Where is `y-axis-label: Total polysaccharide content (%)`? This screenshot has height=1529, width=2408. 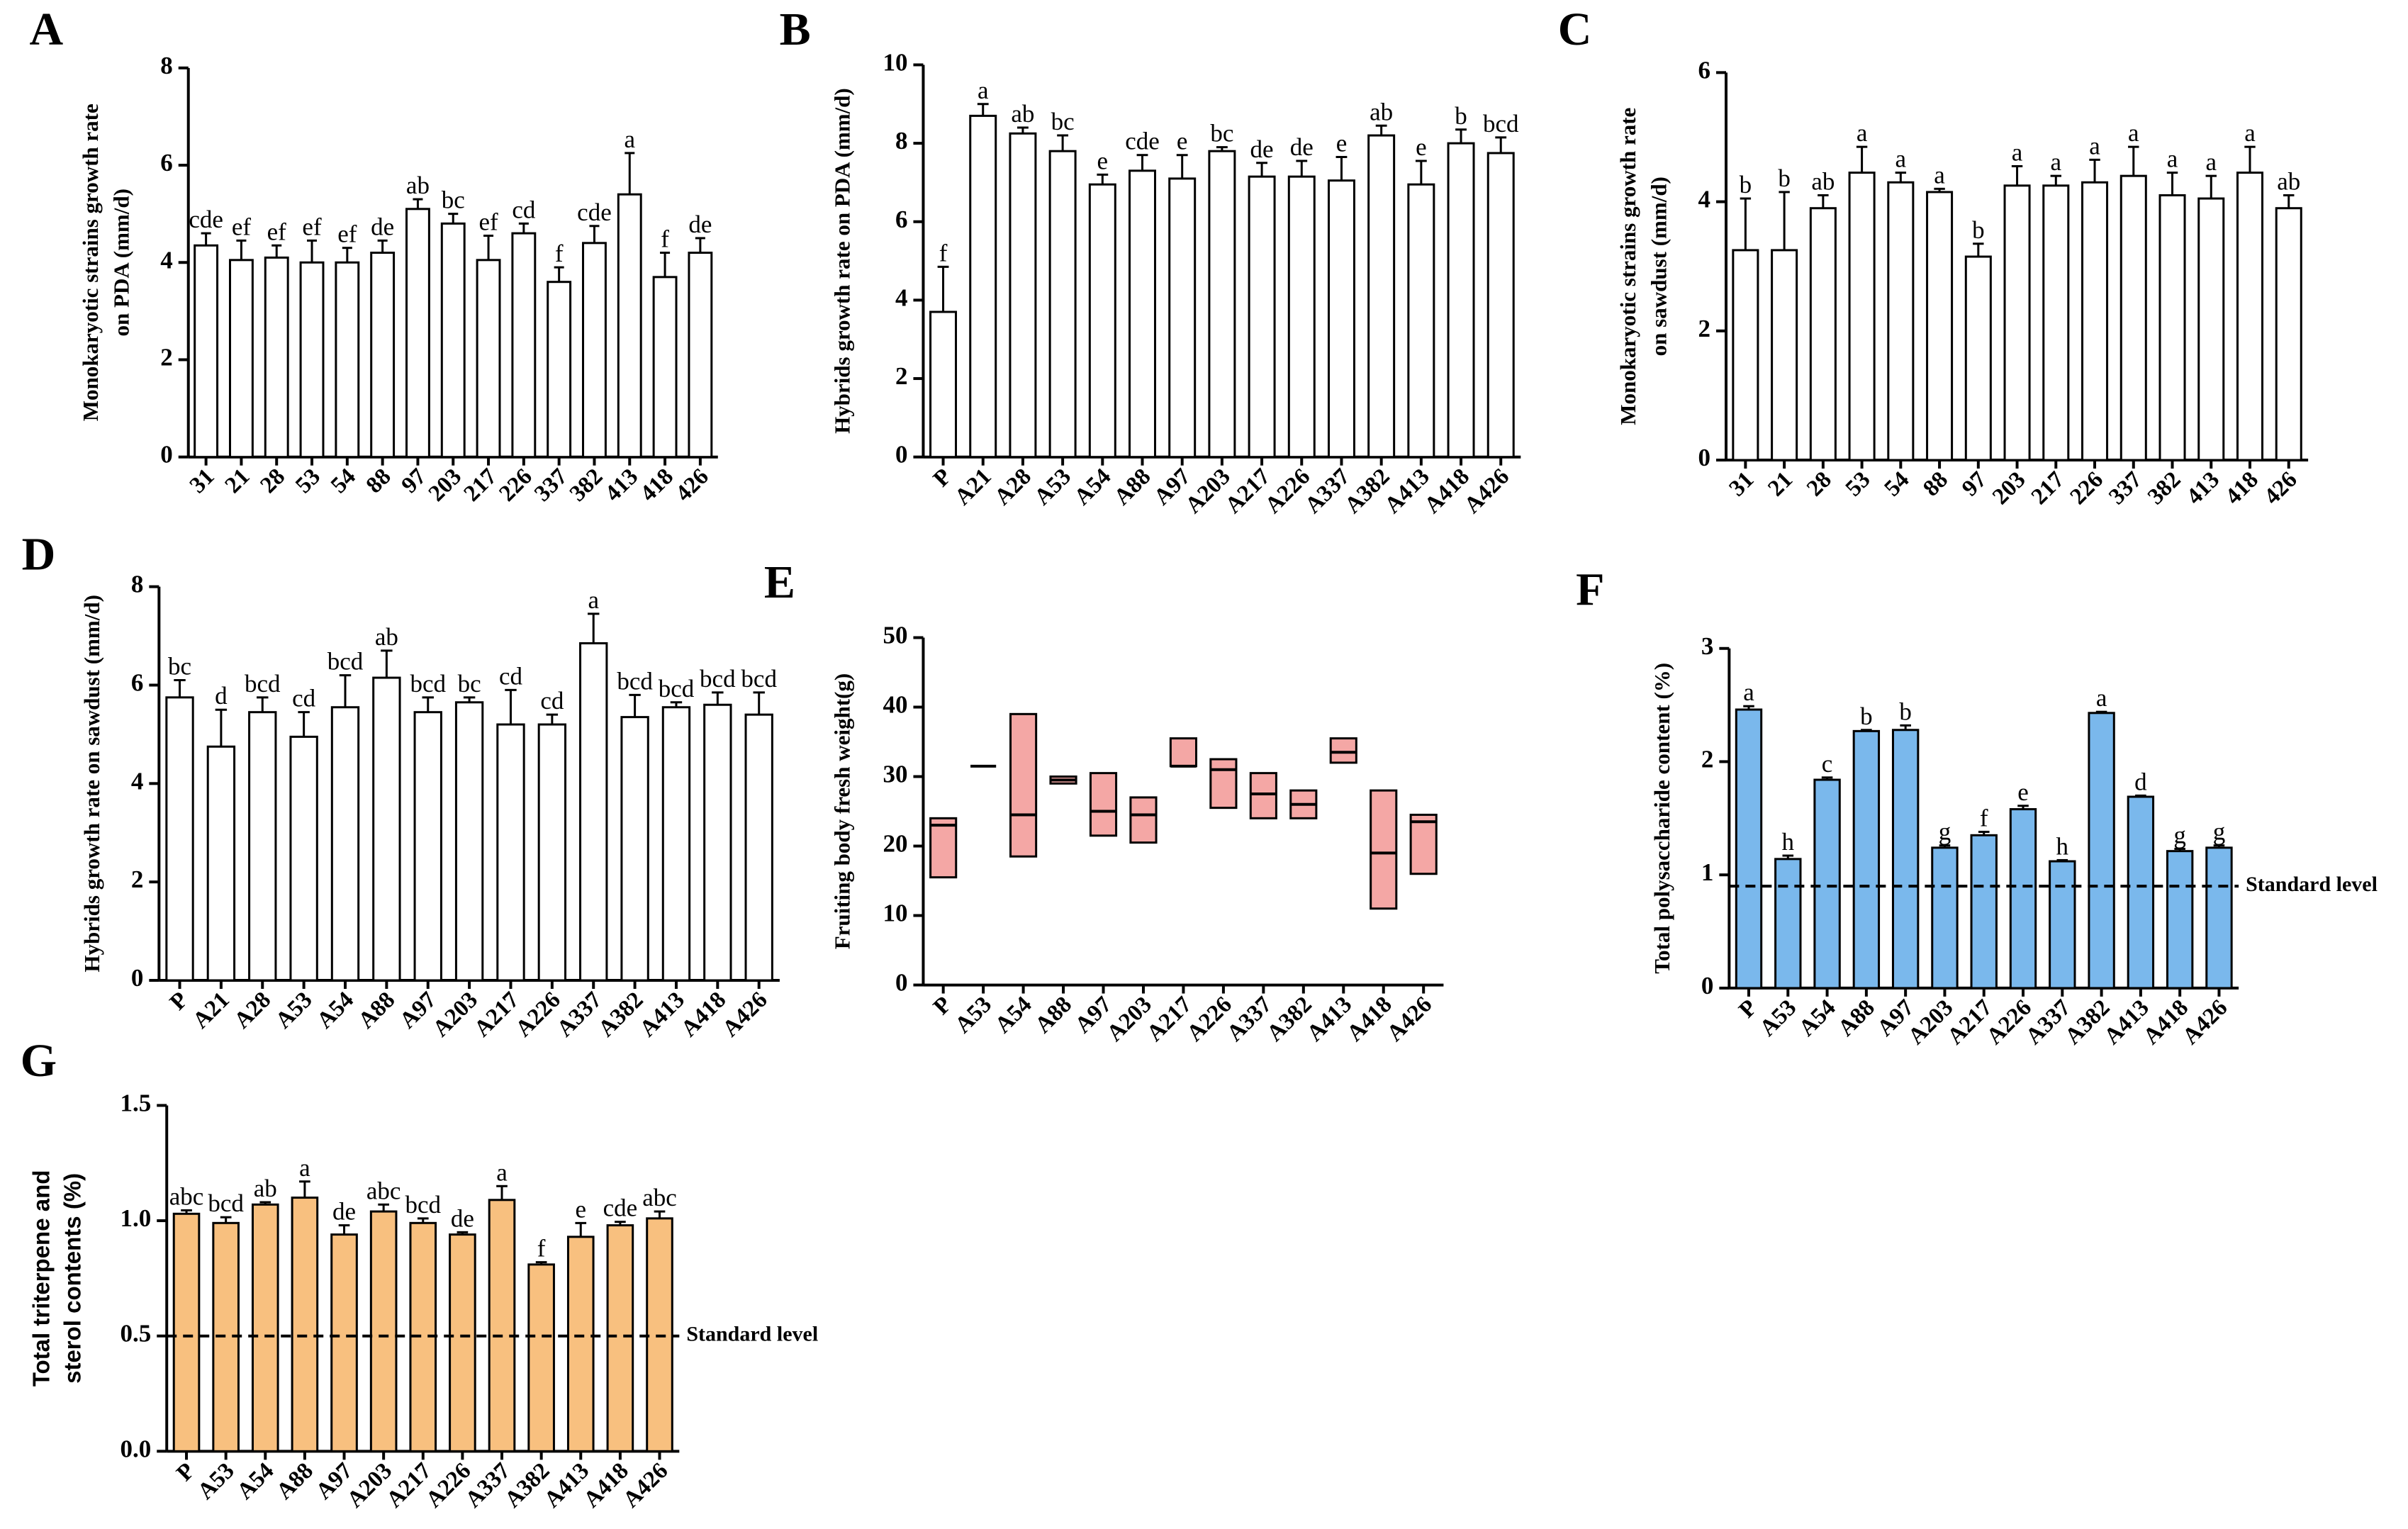
y-axis-label: Total polysaccharide content (%) is located at coordinates (1662, 818).